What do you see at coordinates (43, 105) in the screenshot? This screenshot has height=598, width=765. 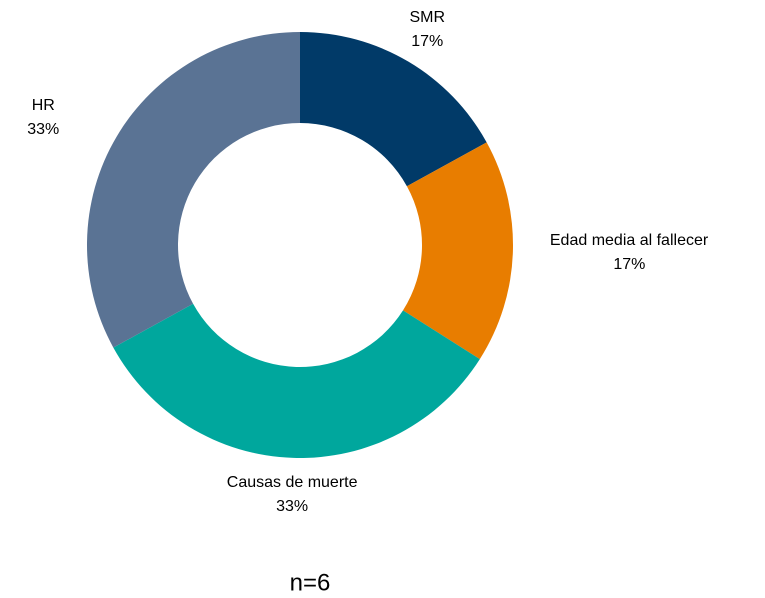 I see `slice-label: HR` at bounding box center [43, 105].